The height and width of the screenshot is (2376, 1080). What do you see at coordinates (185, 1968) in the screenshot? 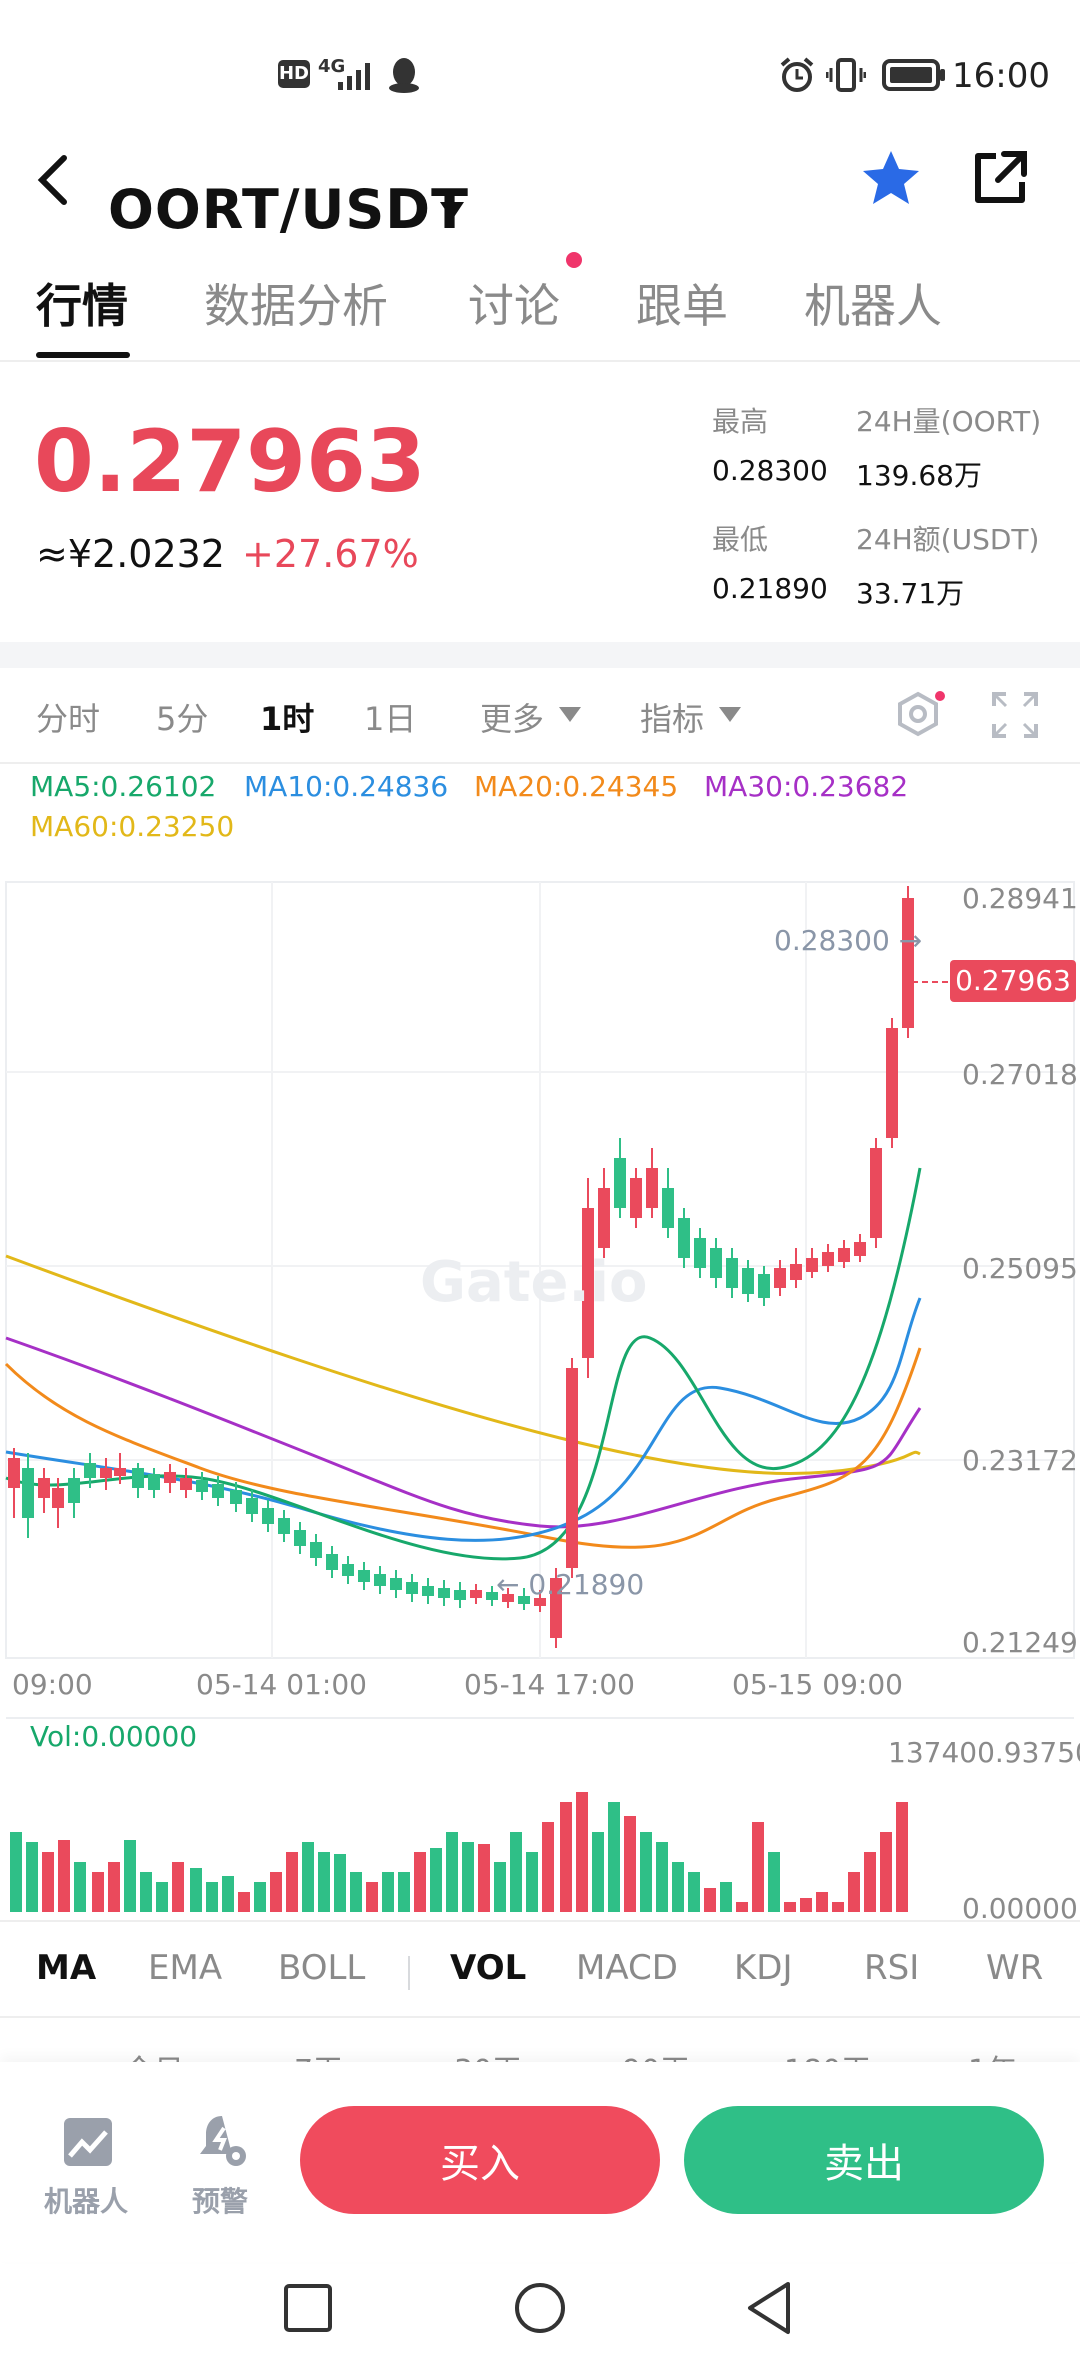
I see `indicator-ema: EMA` at bounding box center [185, 1968].